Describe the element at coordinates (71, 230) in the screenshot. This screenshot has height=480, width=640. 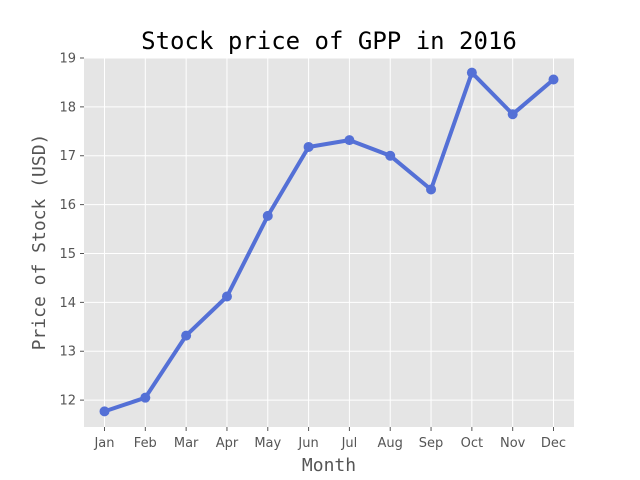
I see `y-axis-ticks: 12 13 14 15 16 17 18 19` at that location.